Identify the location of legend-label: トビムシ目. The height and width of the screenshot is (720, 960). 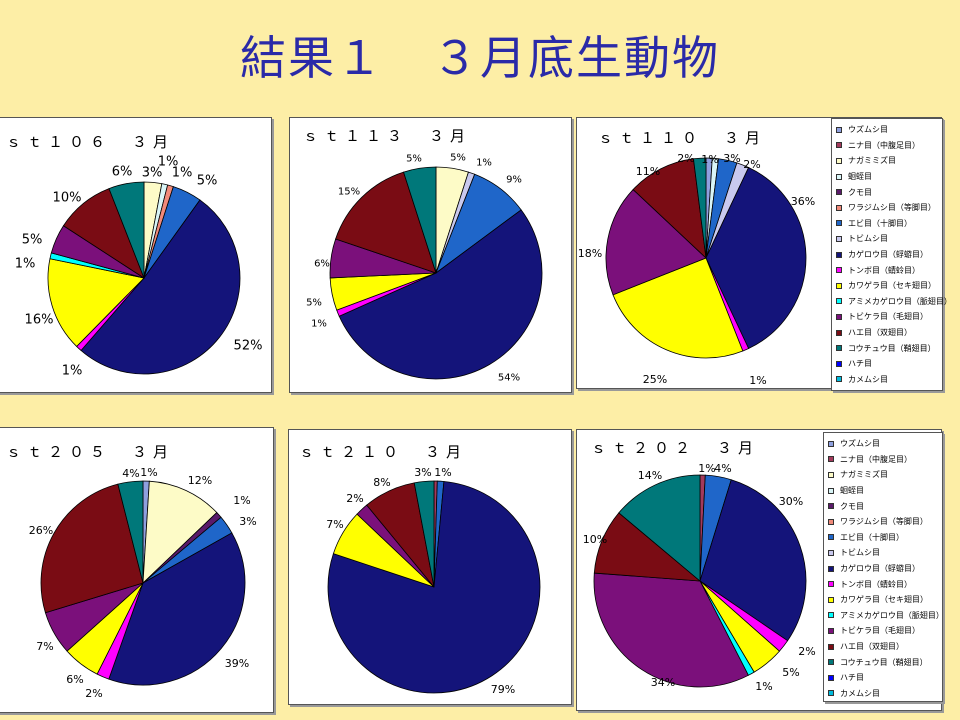
(868, 239).